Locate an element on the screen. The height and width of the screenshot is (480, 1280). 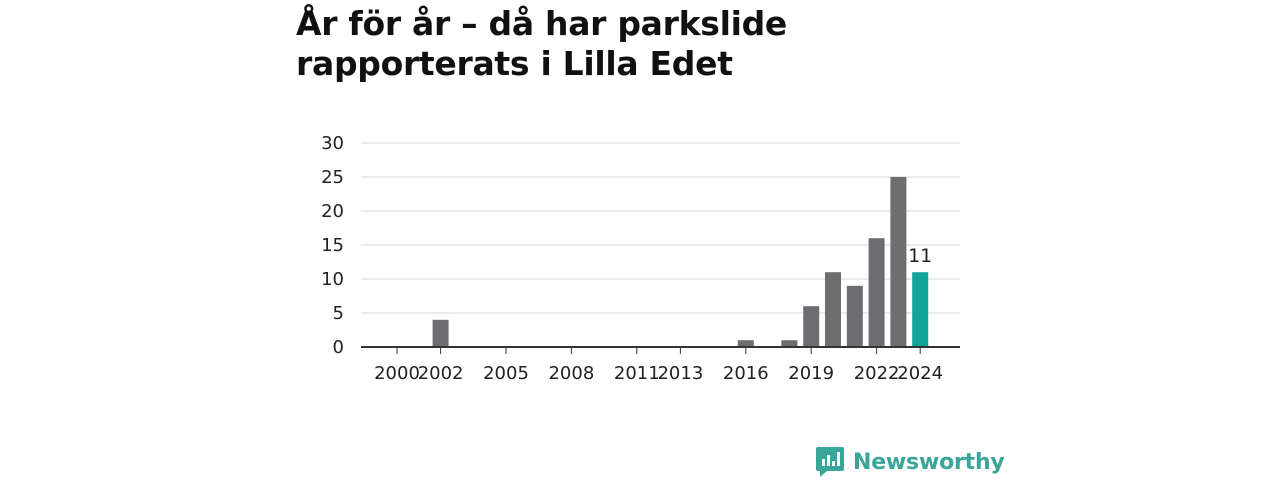
brand-name: Newsworthy is located at coordinates (929, 462).